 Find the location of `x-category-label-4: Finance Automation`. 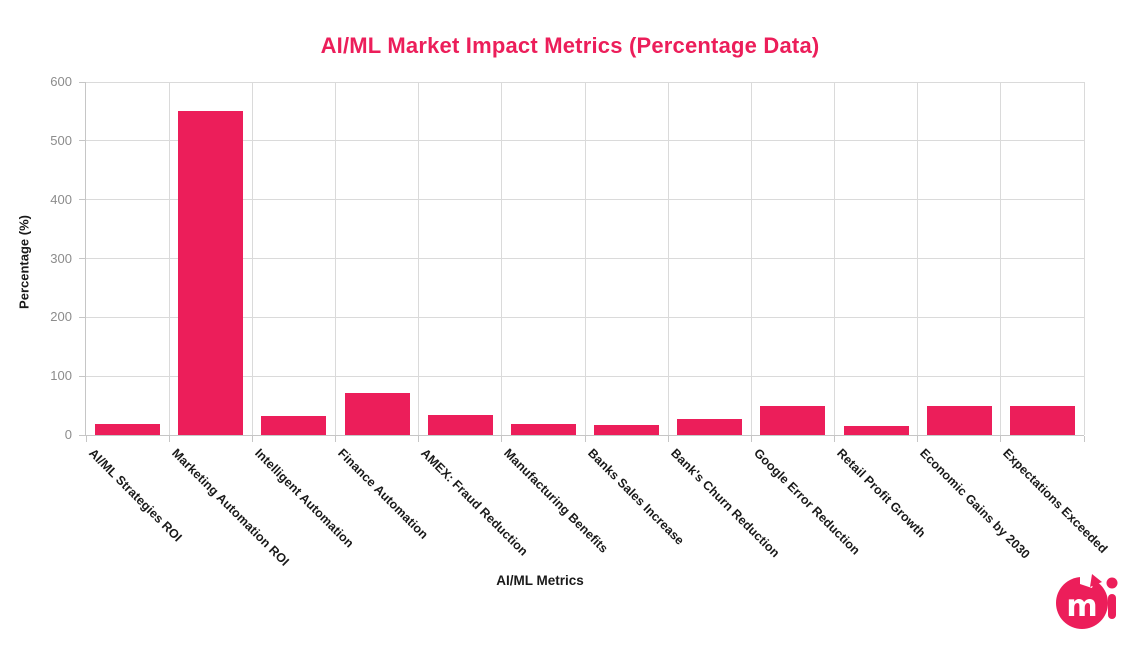

x-category-label-4: Finance Automation is located at coordinates (383, 494).